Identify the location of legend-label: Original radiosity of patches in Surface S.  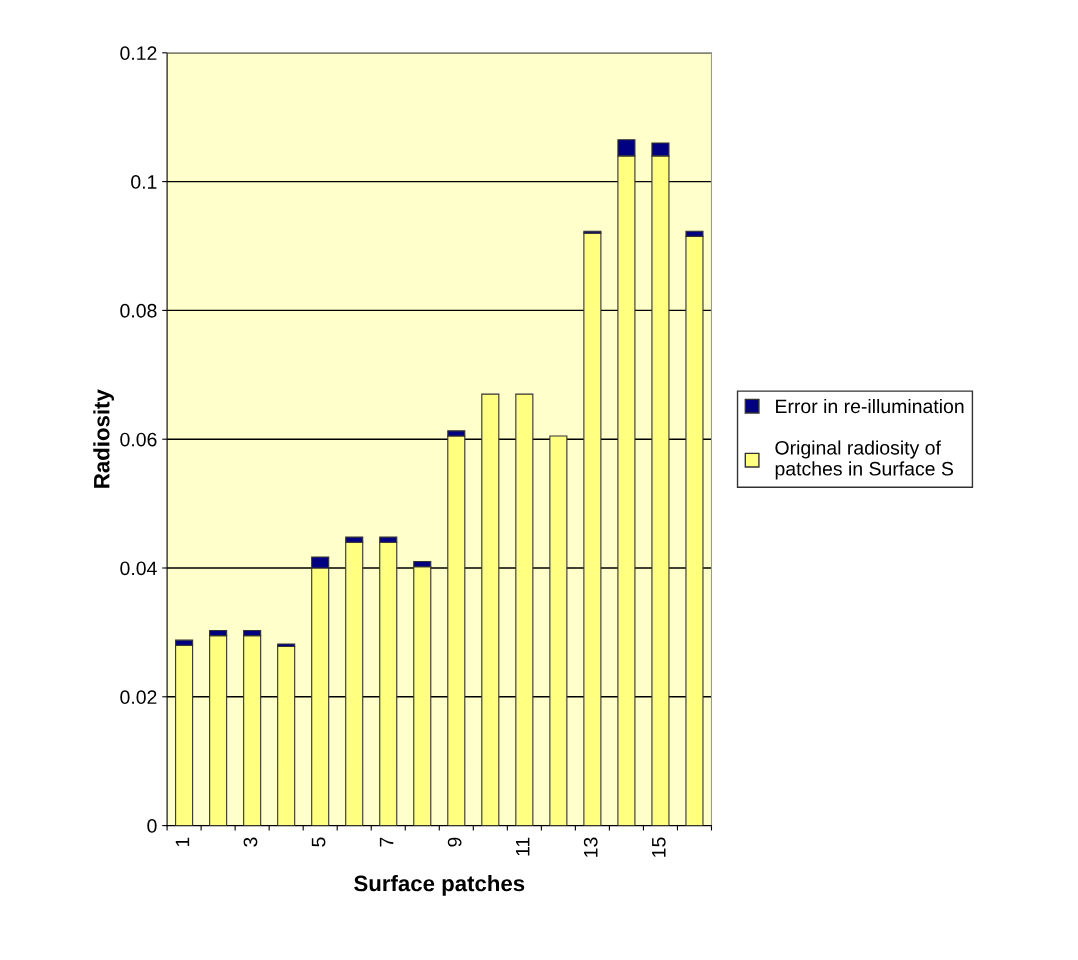
(864, 460).